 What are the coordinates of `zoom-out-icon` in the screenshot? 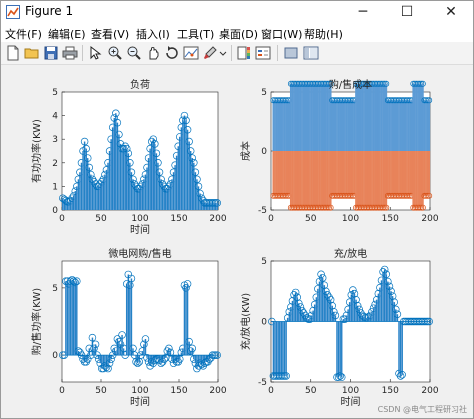 It's located at (134, 53).